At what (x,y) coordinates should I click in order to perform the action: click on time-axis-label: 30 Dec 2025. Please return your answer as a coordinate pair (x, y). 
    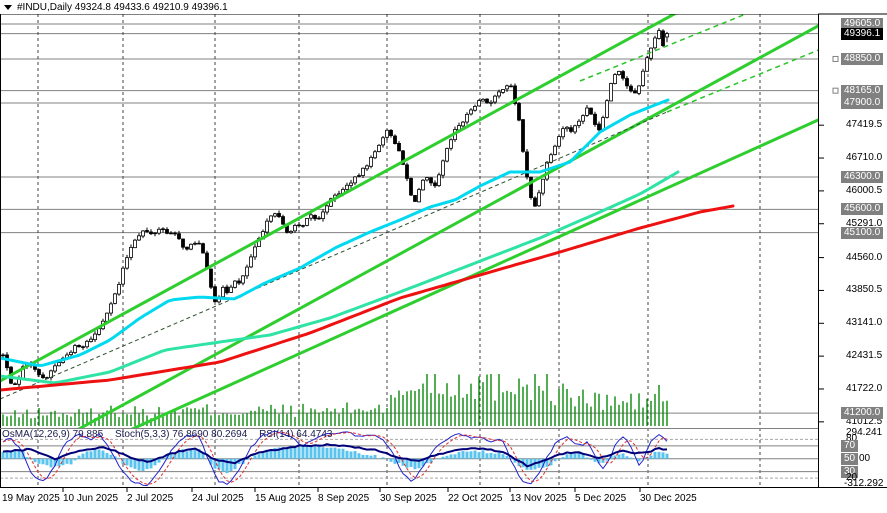
    Looking at the image, I should click on (668, 498).